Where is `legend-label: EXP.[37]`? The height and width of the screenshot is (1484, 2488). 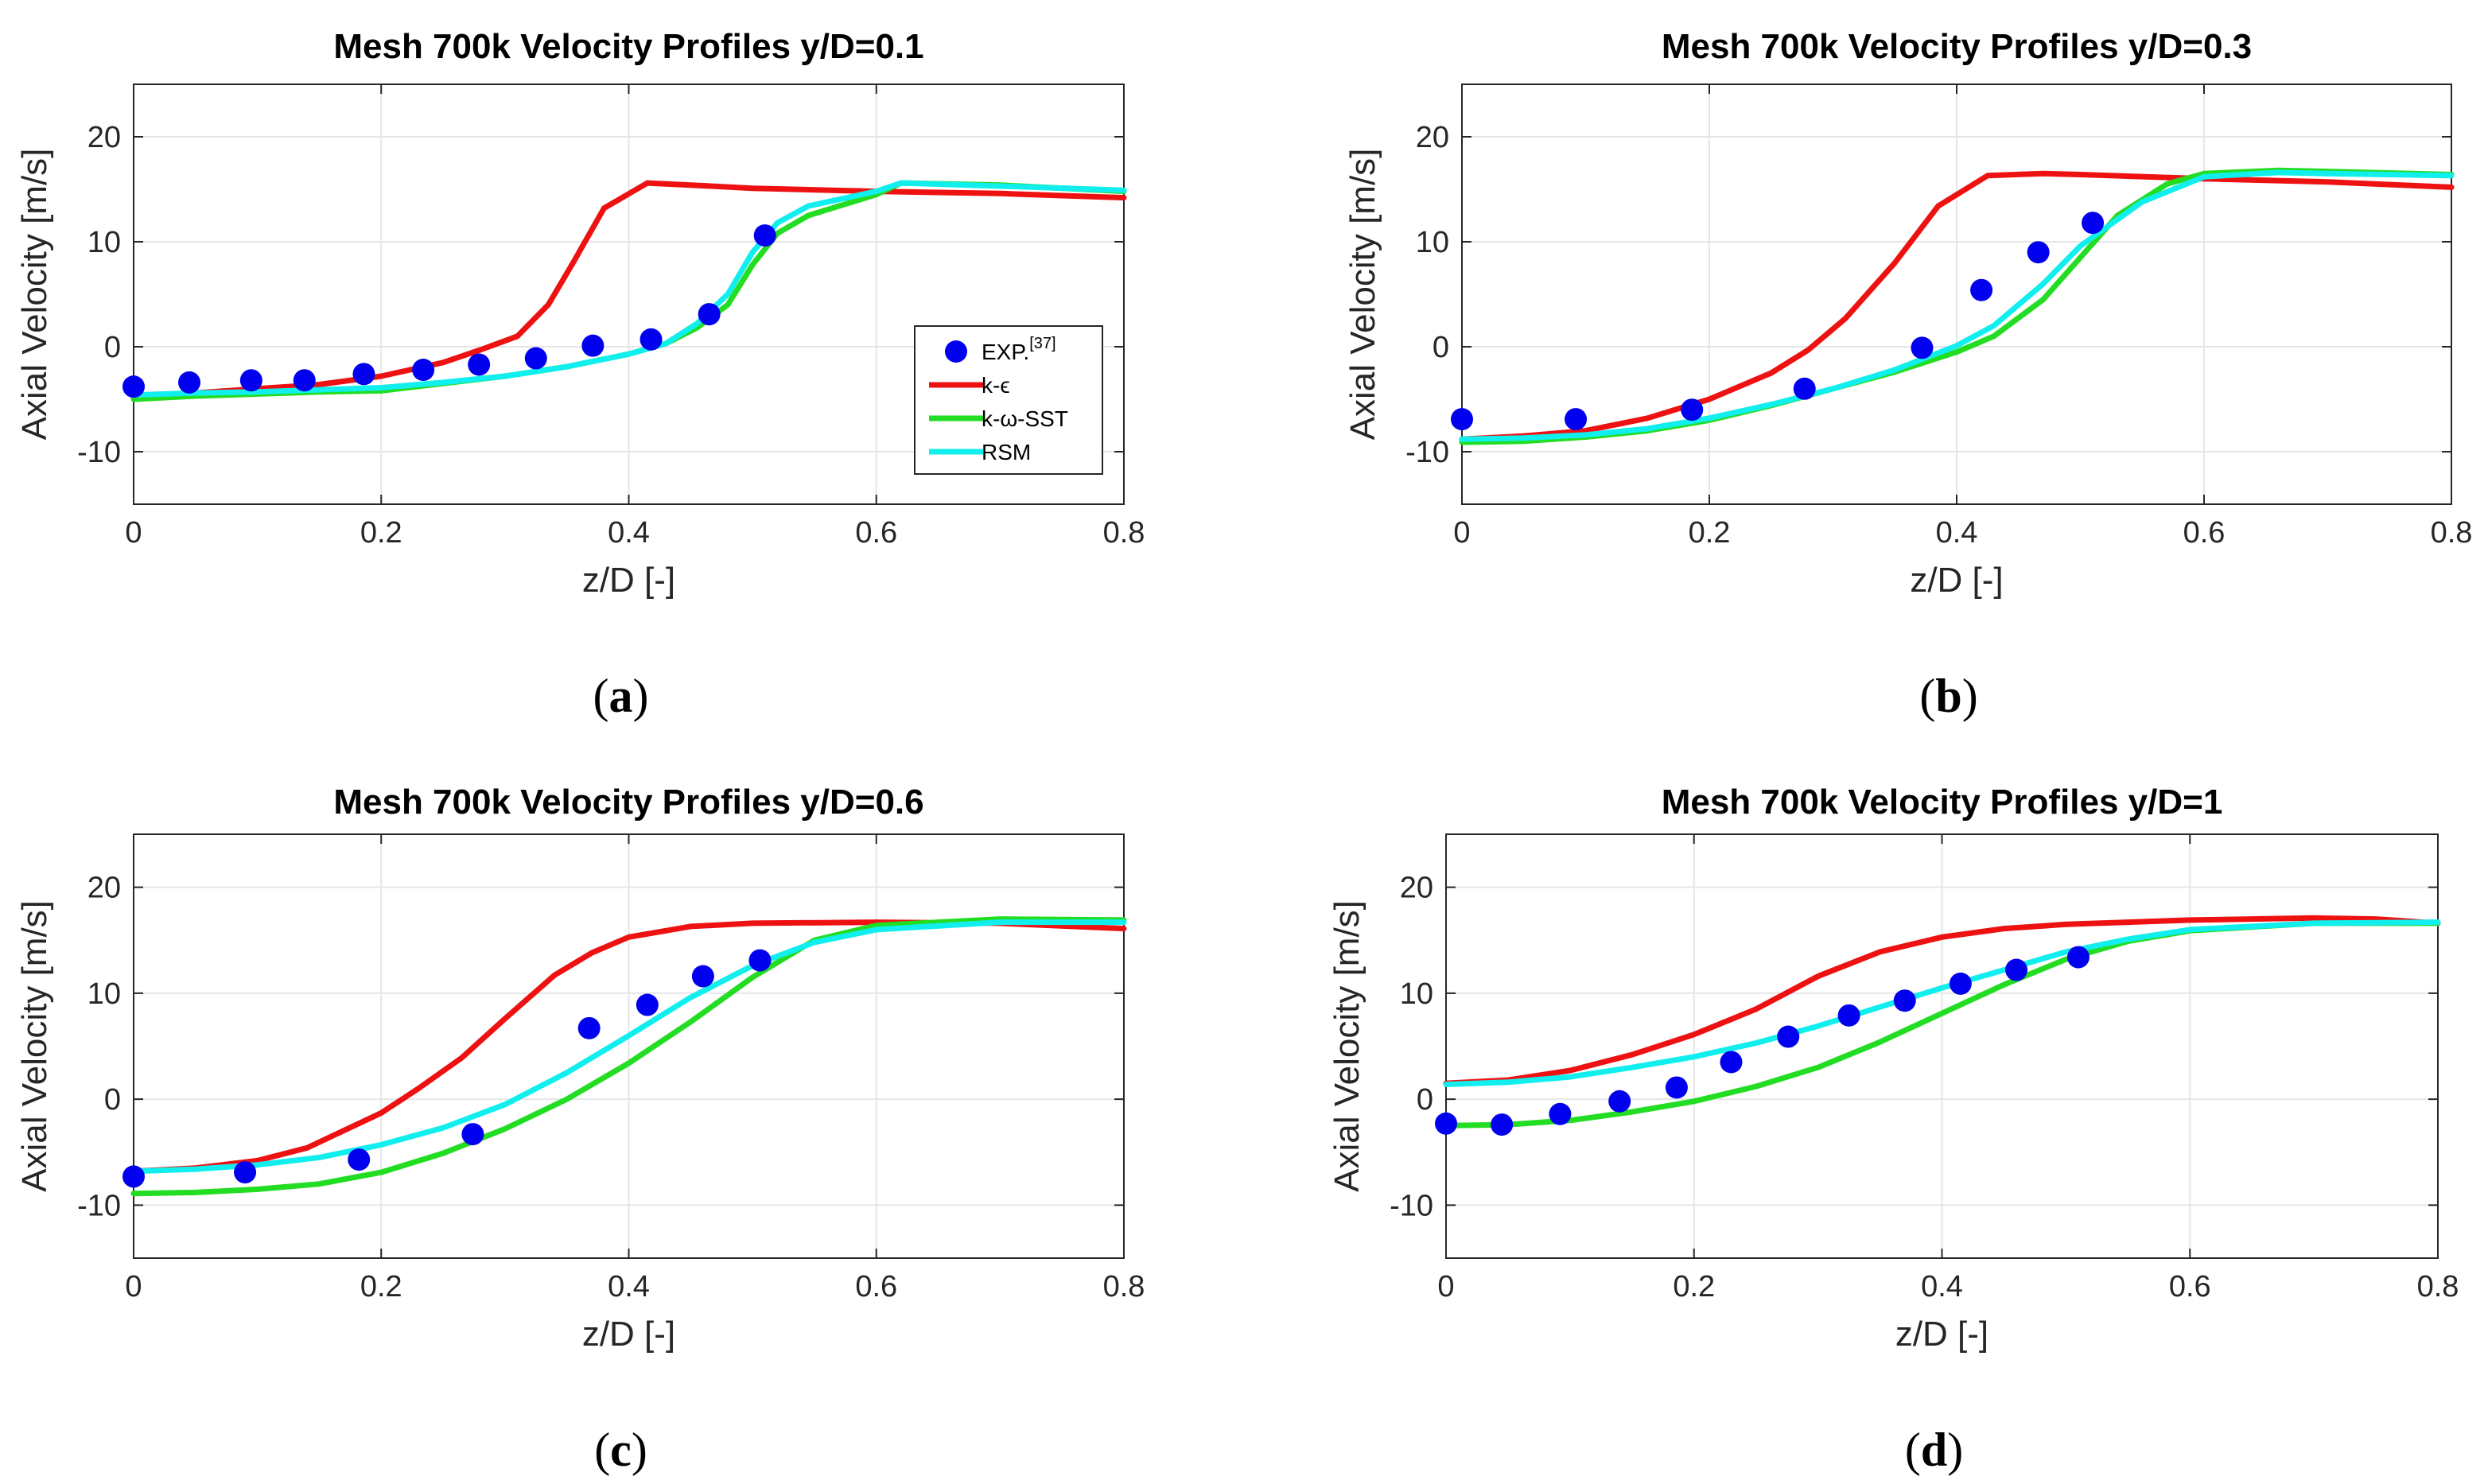 legend-label: EXP.[37] is located at coordinates (1019, 349).